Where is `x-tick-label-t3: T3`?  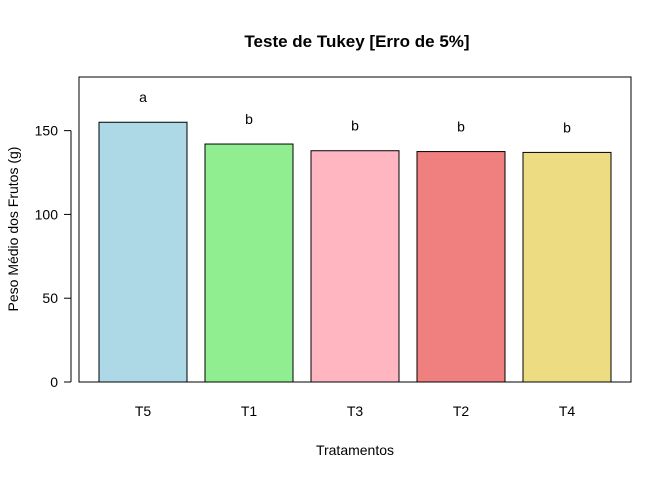
x-tick-label-t3: T3 is located at coordinates (355, 411).